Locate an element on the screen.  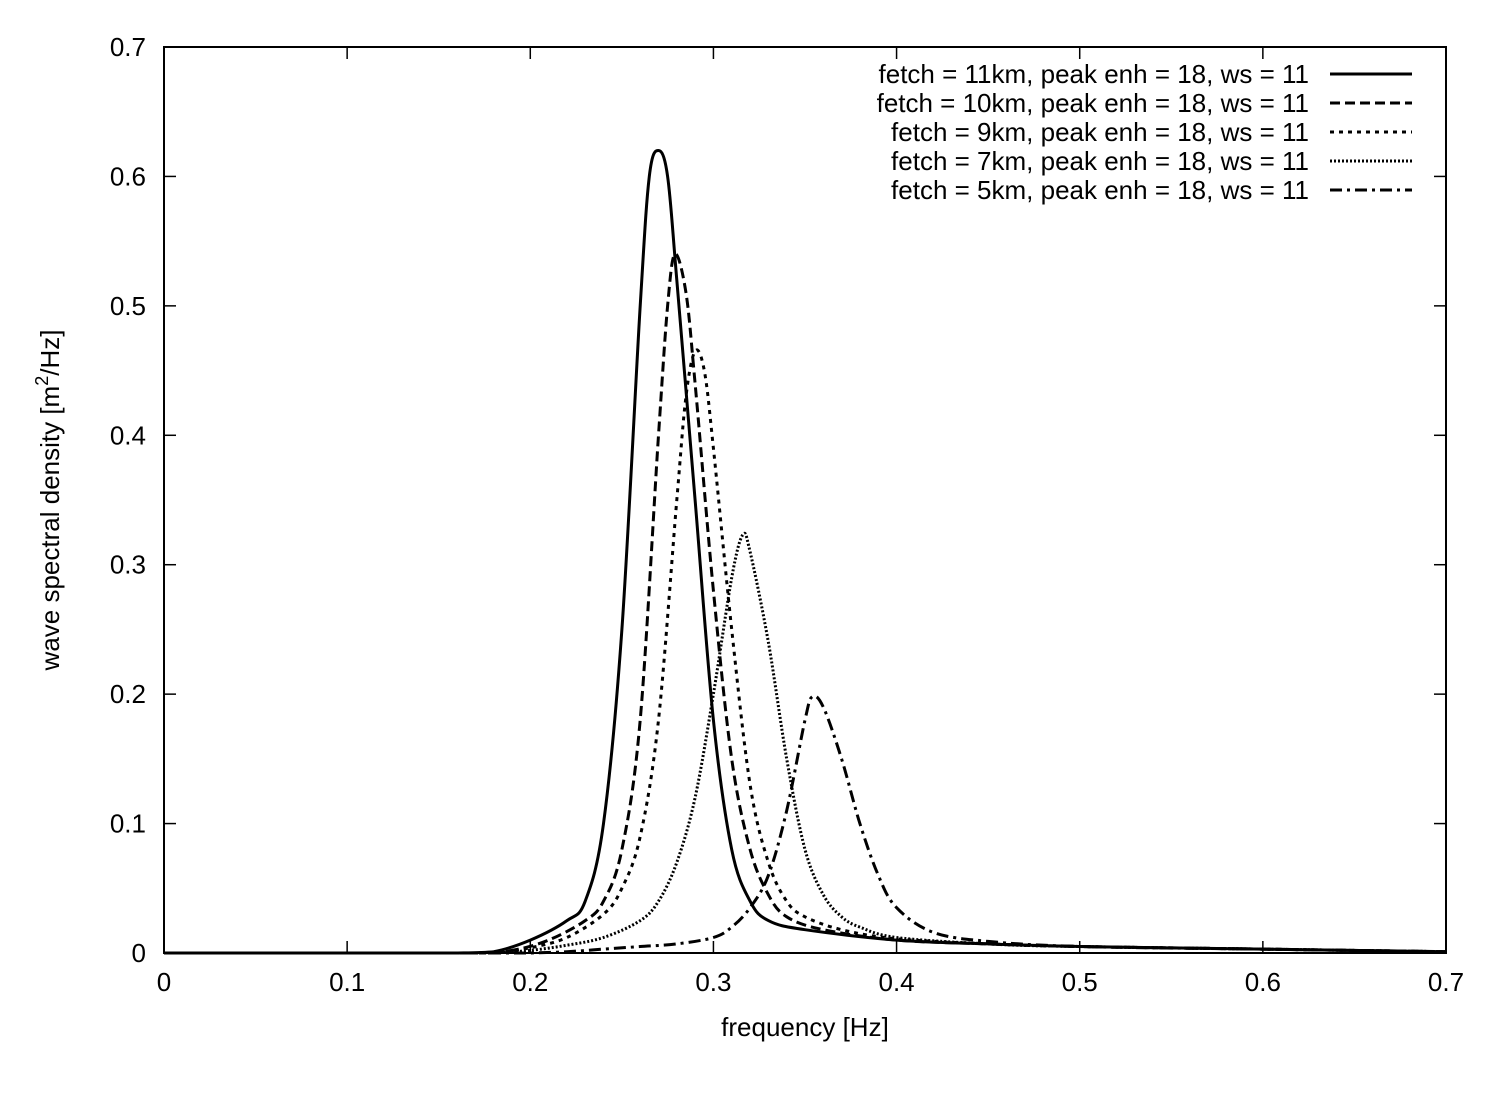
x-tick-label: 0.6 is located at coordinates (1263, 982).